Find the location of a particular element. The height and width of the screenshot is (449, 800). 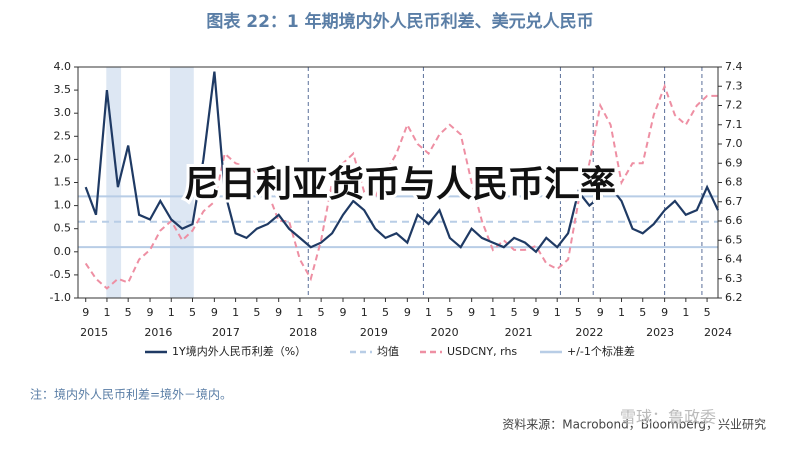

legend-label: 1Y境内外人民币利差（%） is located at coordinates (239, 351).